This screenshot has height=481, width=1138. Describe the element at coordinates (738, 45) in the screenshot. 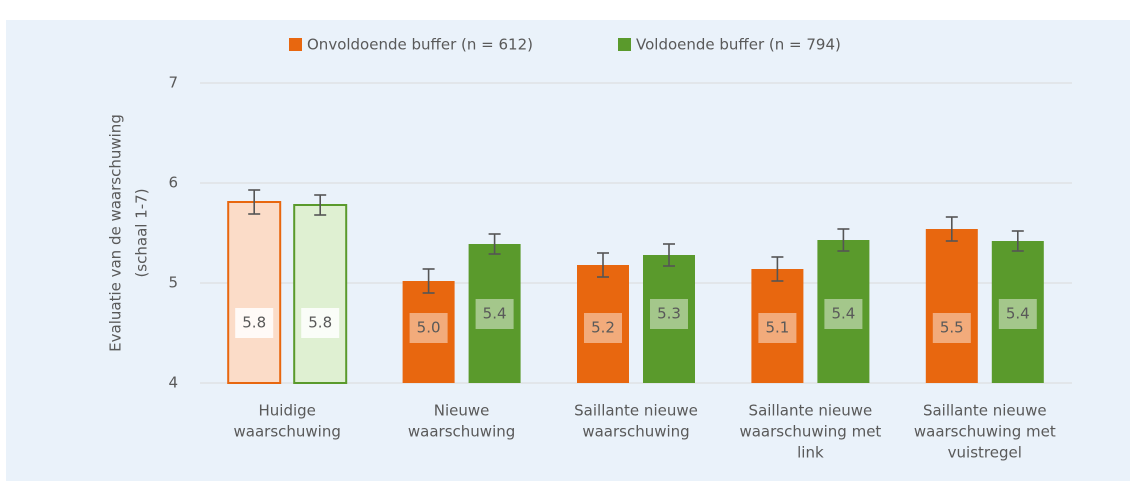

I see `legend-label: Voldoende buffer (n = 794)` at that location.